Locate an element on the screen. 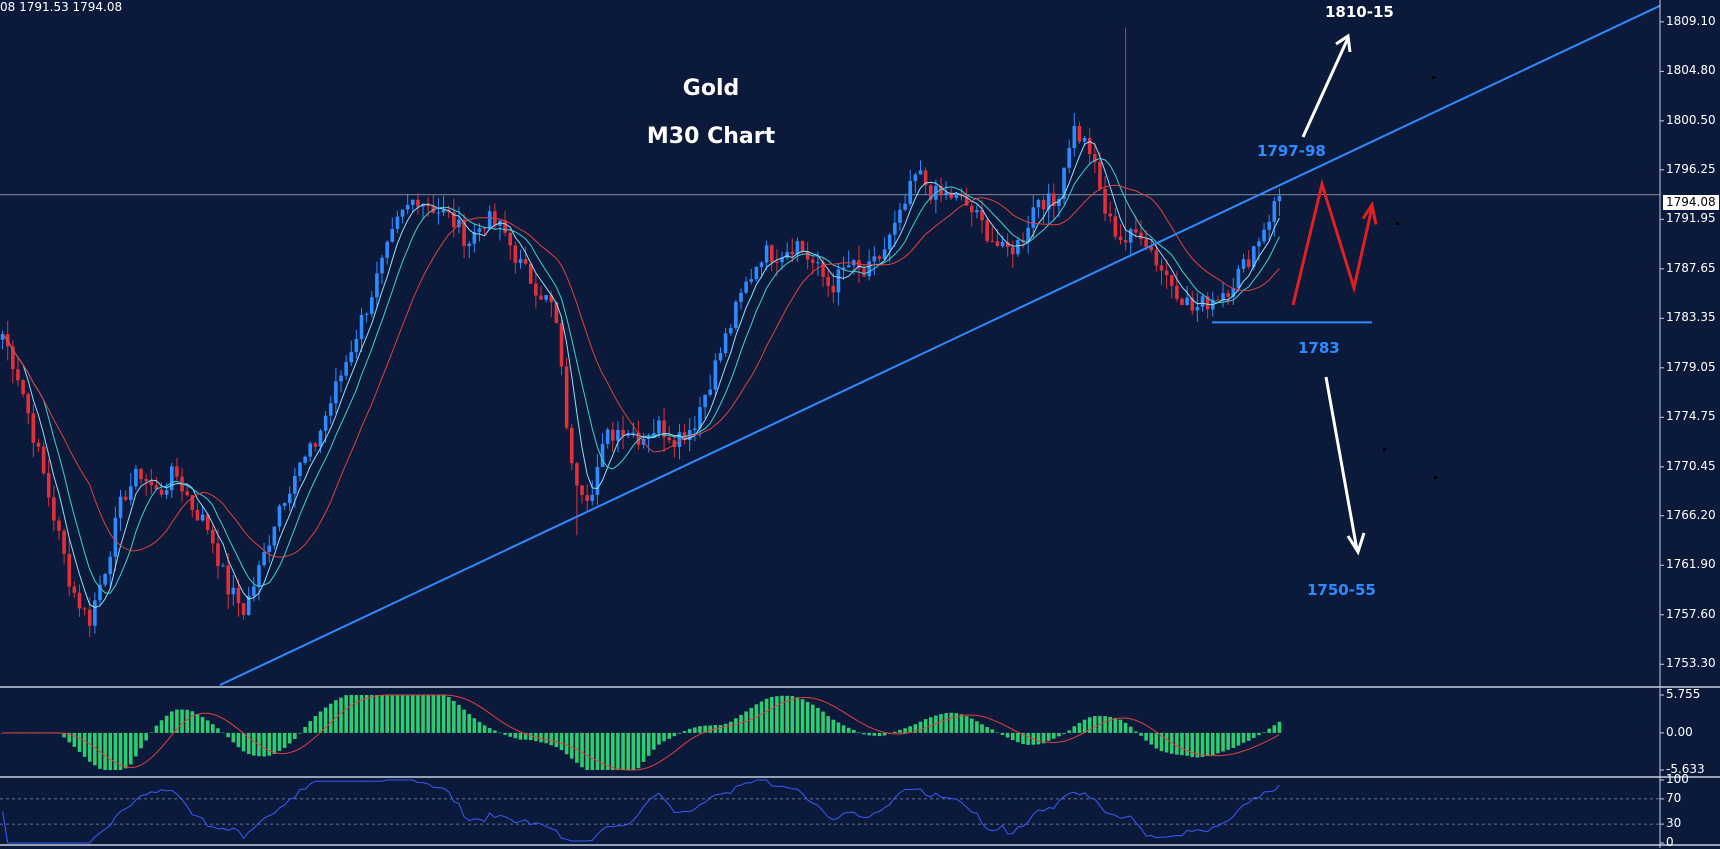 The image size is (1720, 849). chart-subtitle: M30 Chart is located at coordinates (711, 136).